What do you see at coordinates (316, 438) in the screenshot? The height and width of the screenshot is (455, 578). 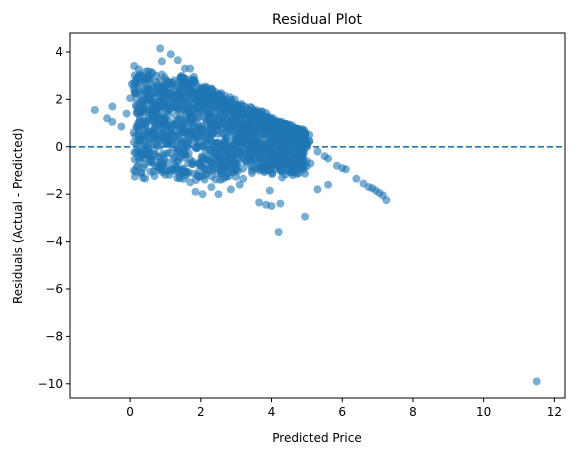 I see `x-axis-label: Predicted Price` at bounding box center [316, 438].